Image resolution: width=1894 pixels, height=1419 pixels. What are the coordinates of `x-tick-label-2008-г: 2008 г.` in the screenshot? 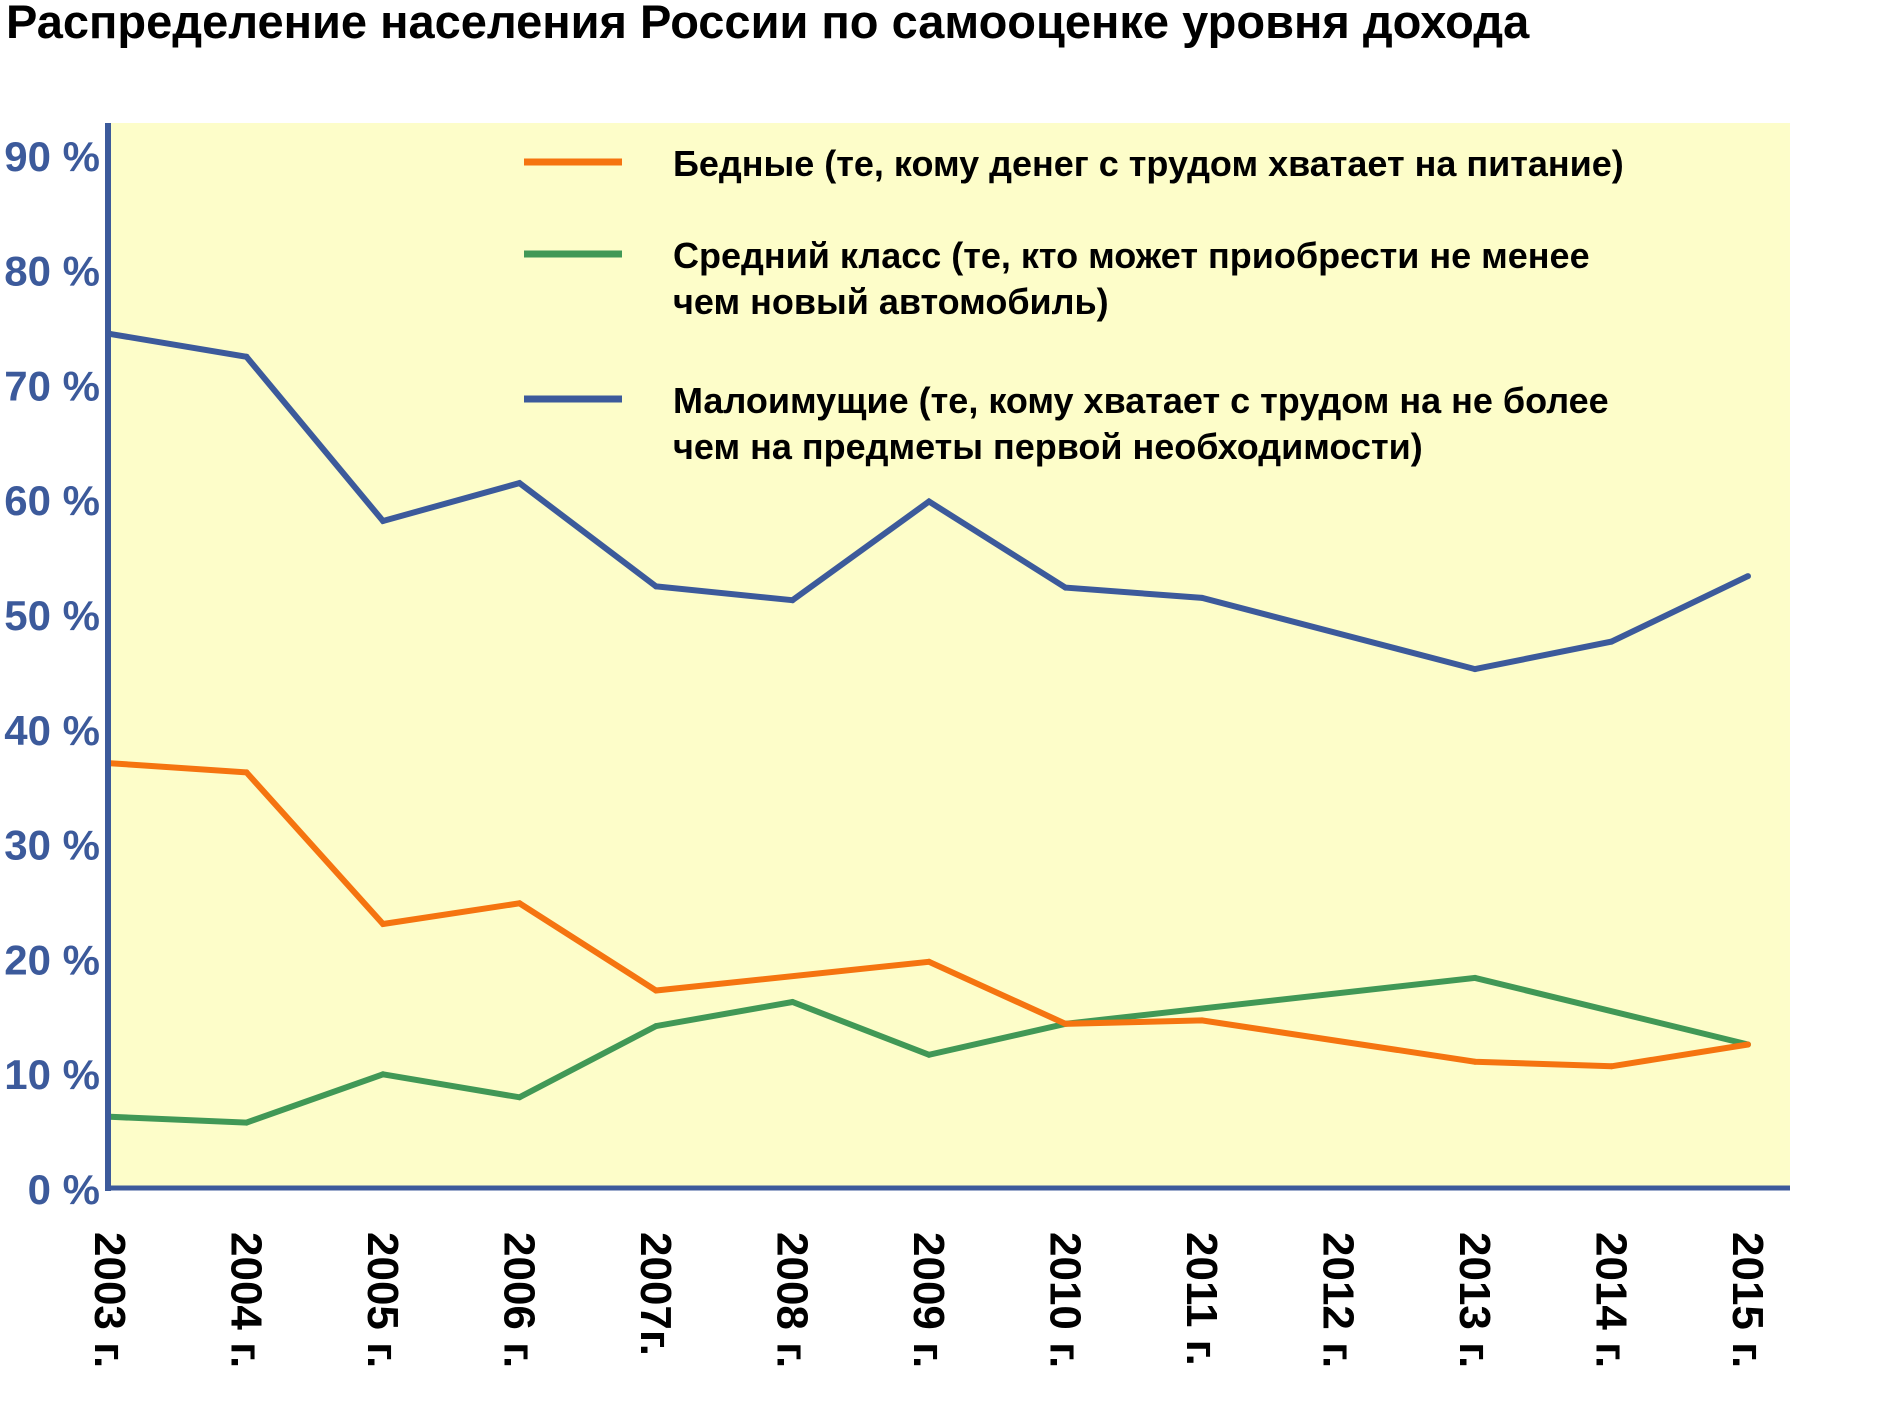 It's located at (792, 1300).